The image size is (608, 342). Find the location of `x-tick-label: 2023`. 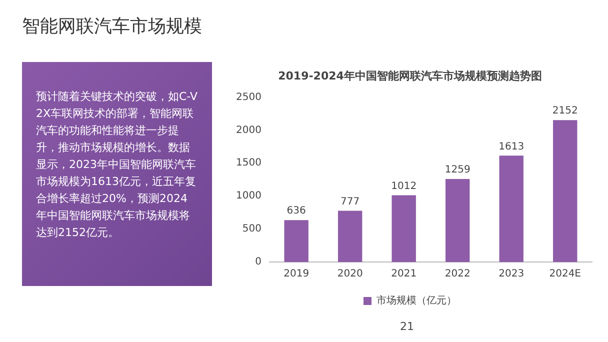

x-tick-label: 2023 is located at coordinates (511, 274).